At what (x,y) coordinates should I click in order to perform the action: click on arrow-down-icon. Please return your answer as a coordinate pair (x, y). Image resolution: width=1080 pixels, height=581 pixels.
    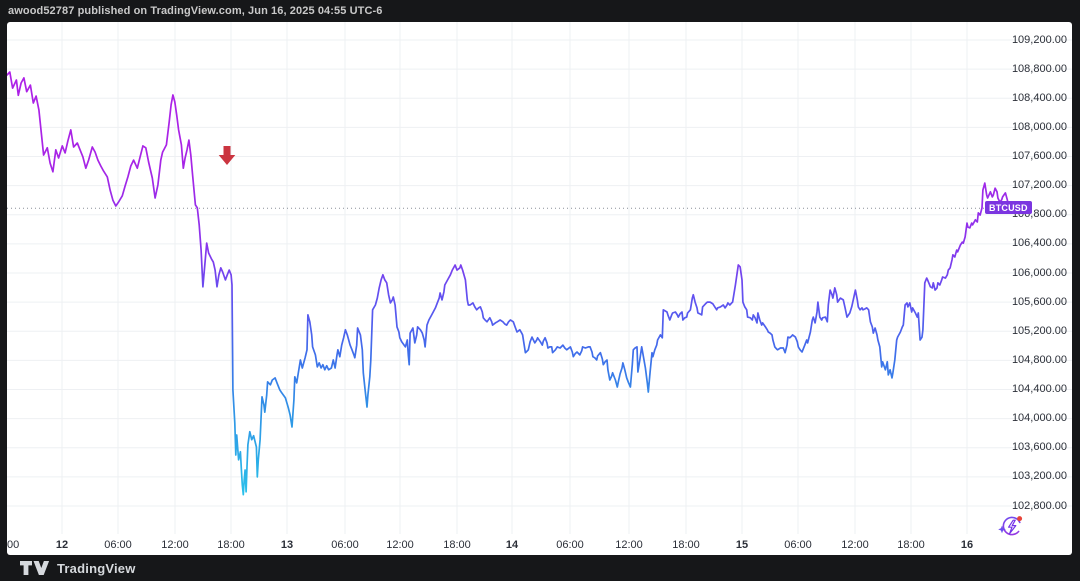
    Looking at the image, I should click on (227, 155).